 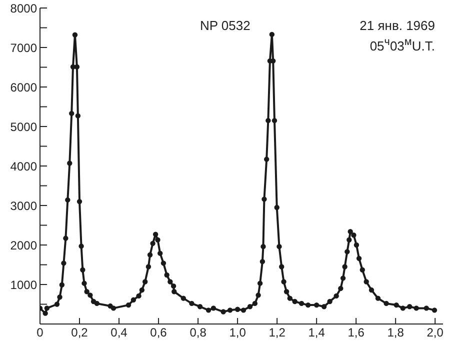 What do you see at coordinates (225, 25) in the screenshot?
I see `annotation: NP 0532` at bounding box center [225, 25].